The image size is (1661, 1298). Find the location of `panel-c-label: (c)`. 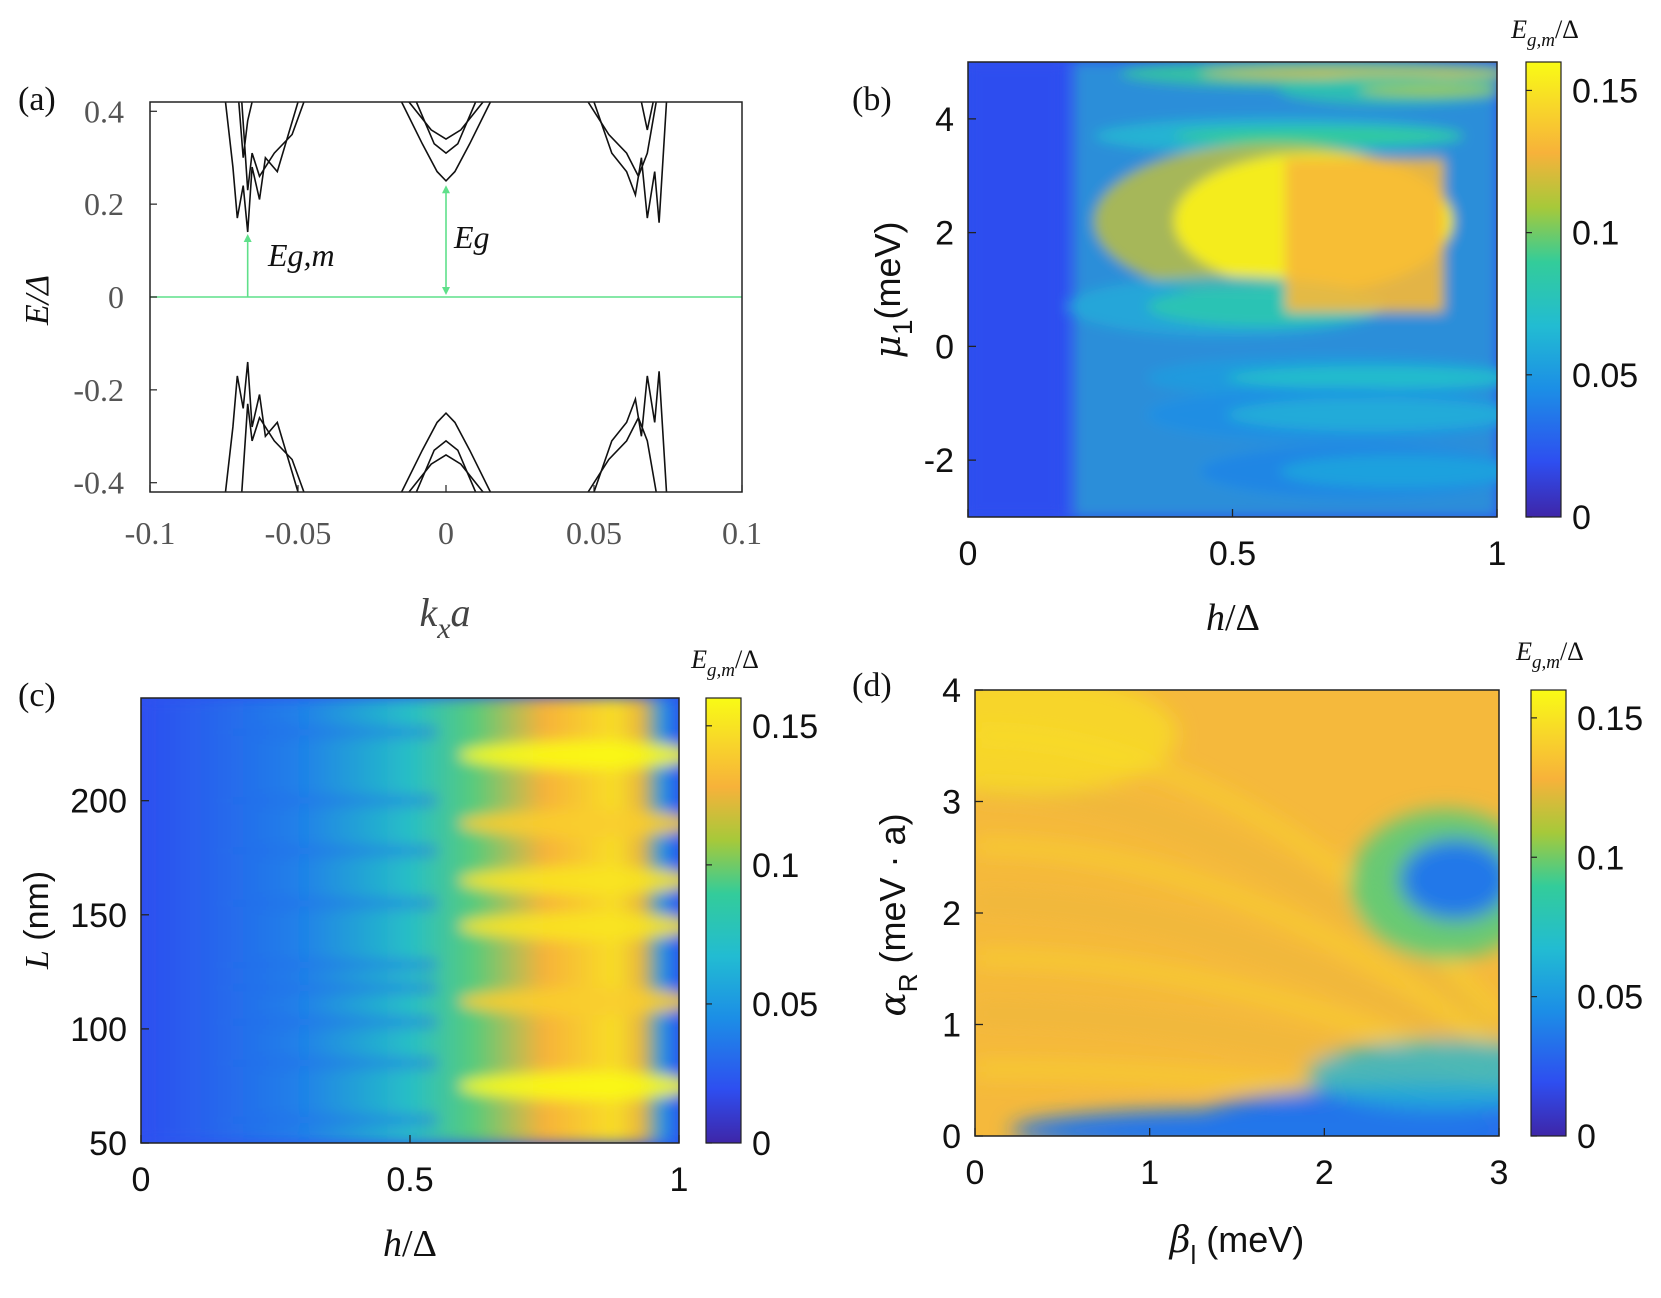

panel-c-label: (c) is located at coordinates (37, 695).